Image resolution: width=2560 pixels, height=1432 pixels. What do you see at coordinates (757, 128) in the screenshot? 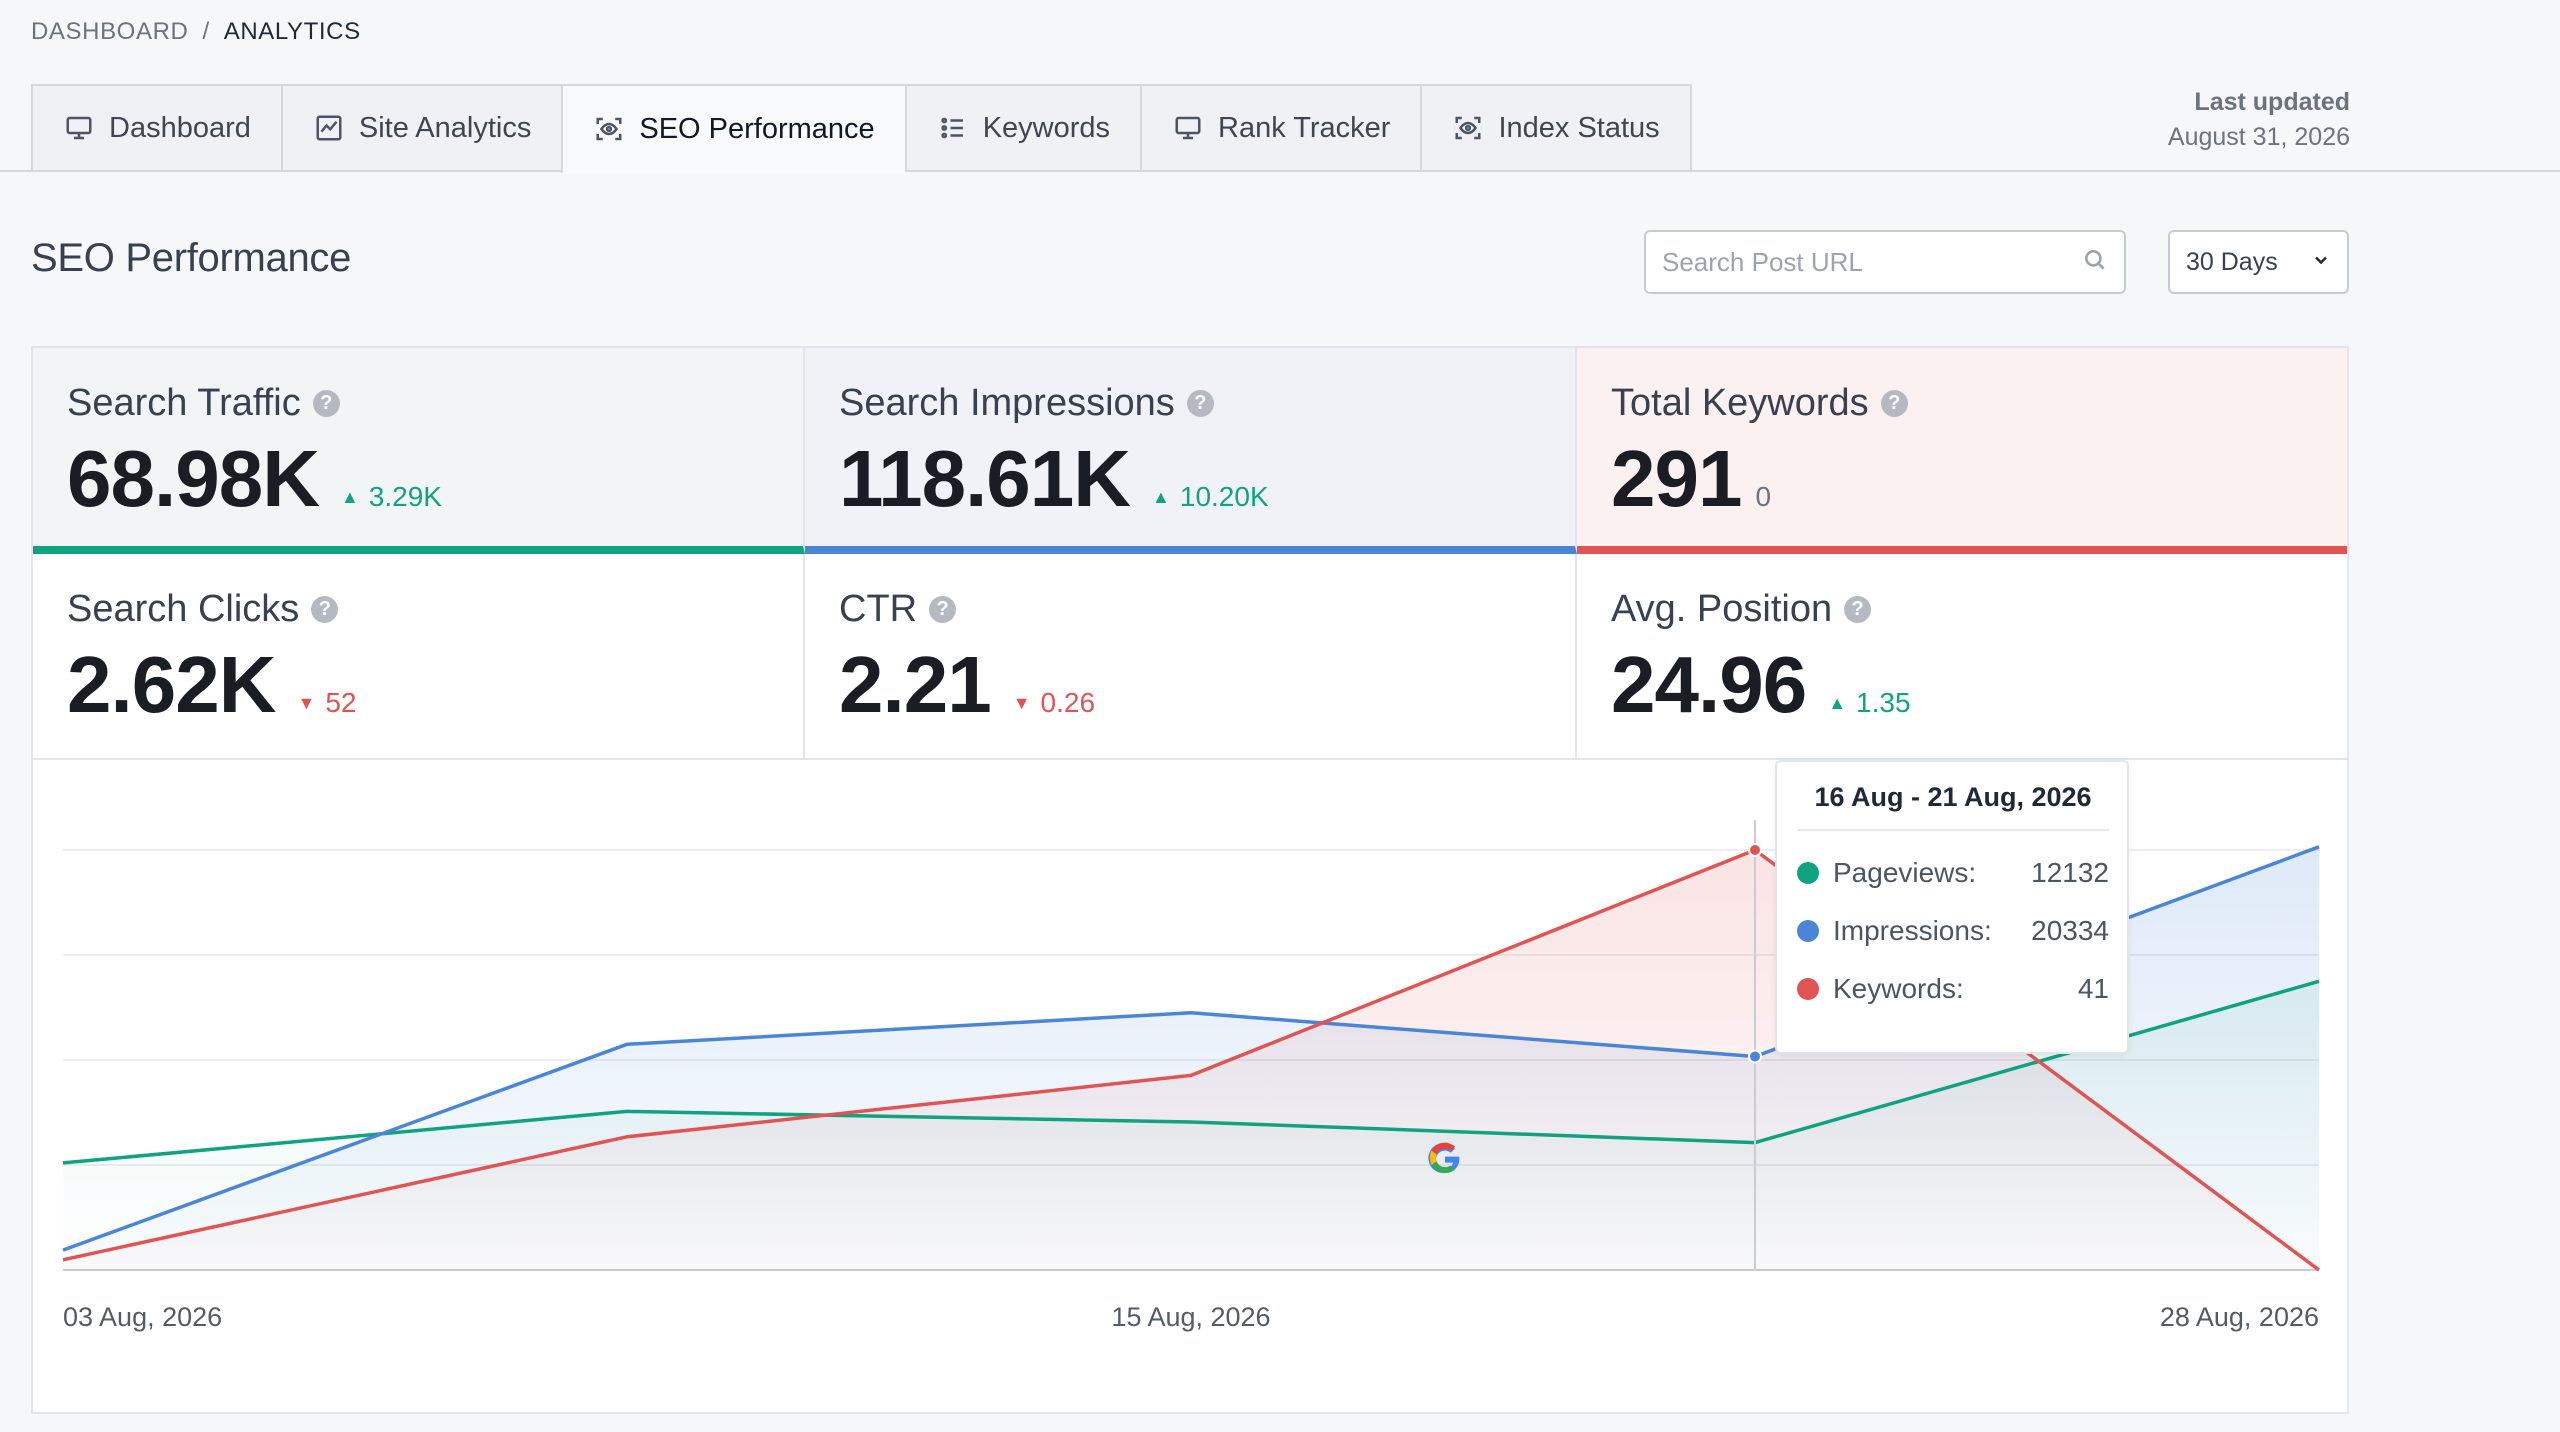
I see `tab-label: SEO Performance` at bounding box center [757, 128].